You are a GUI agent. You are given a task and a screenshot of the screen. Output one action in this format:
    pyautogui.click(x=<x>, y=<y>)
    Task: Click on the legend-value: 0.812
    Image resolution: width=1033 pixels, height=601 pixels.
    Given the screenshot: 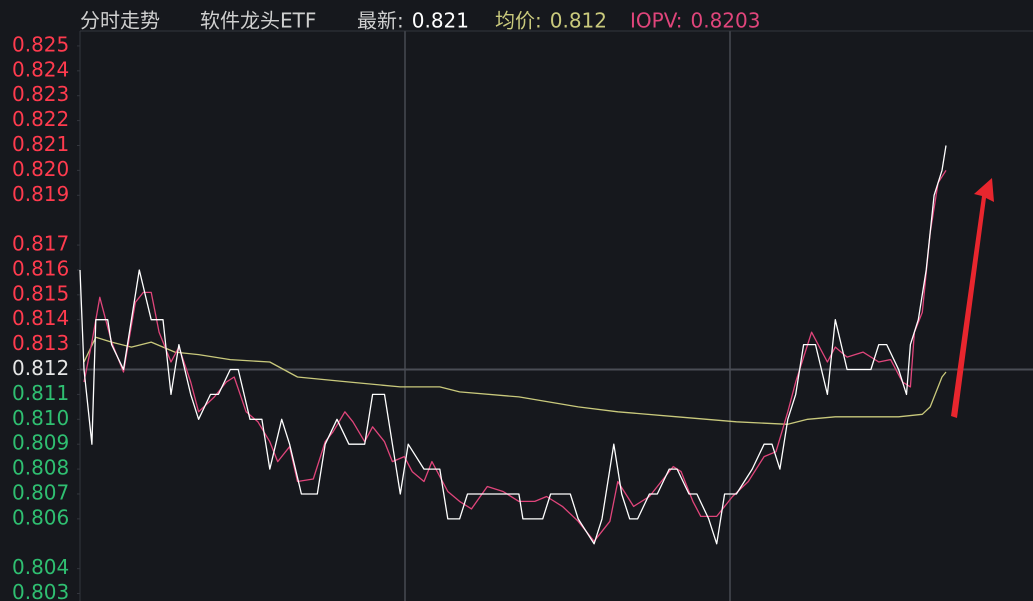 What is the action you would take?
    pyautogui.click(x=578, y=21)
    